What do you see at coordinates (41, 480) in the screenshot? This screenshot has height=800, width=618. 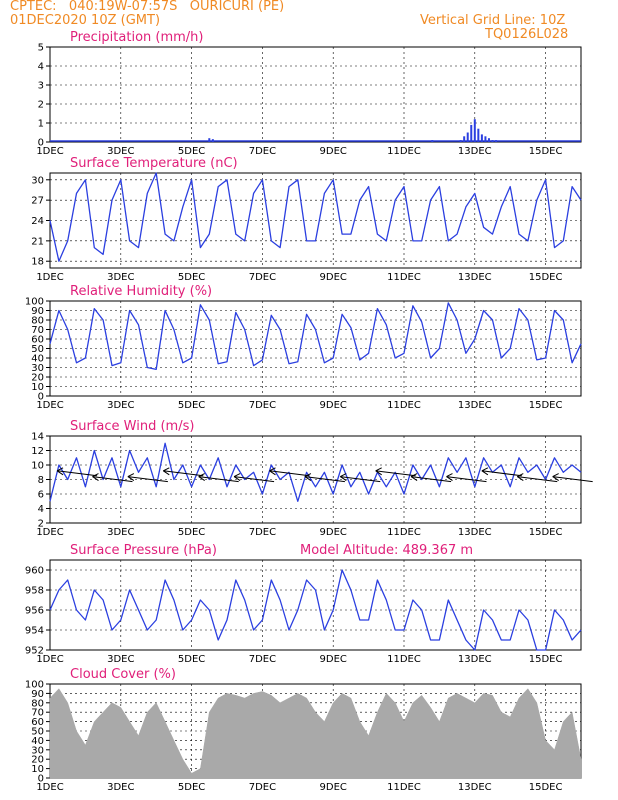 I see `y-tick-label: 8` at bounding box center [41, 480].